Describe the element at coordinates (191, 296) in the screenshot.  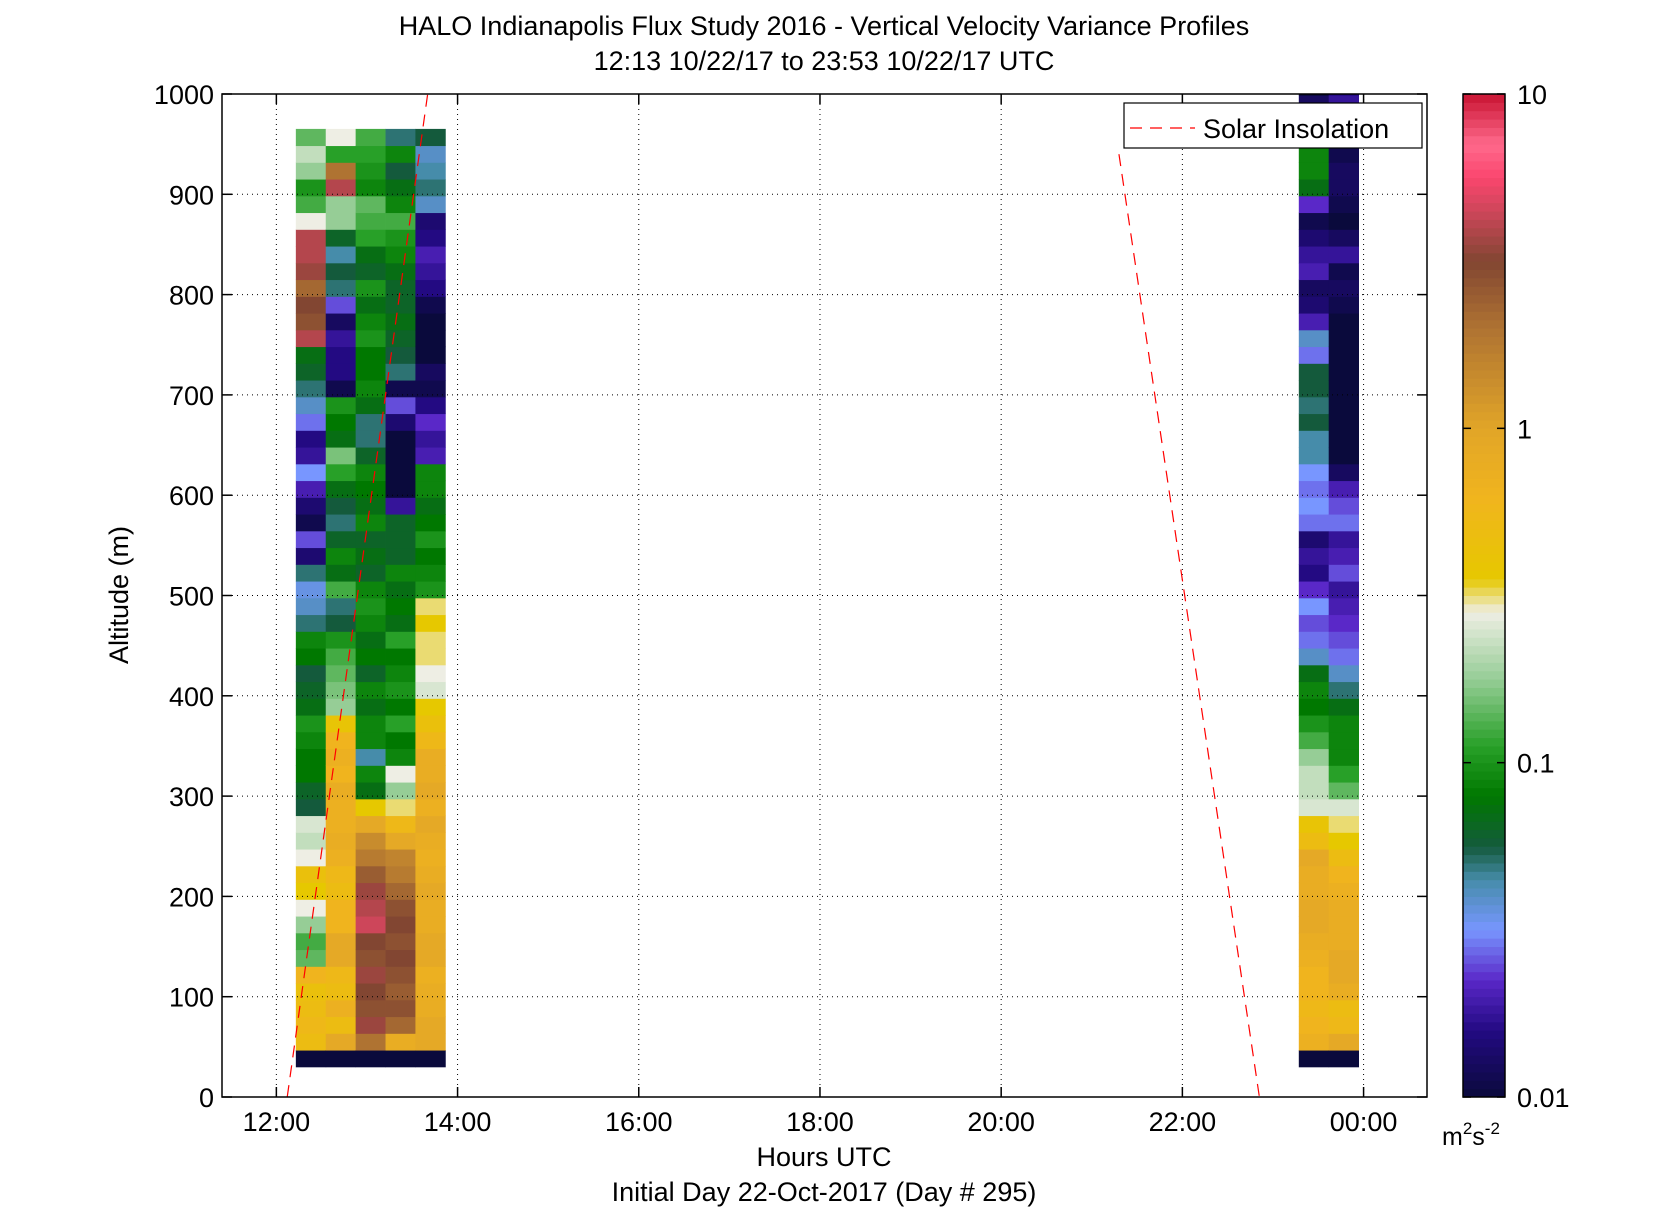
I see `y-tick-label: 800` at that location.